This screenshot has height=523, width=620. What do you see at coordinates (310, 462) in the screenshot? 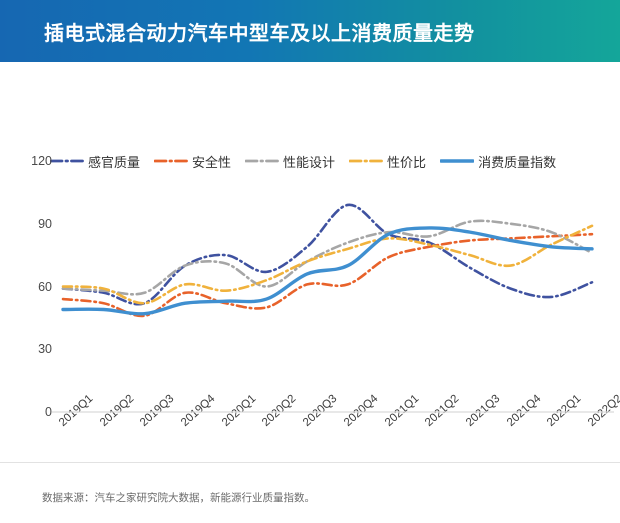
I see `footer-divider` at bounding box center [310, 462].